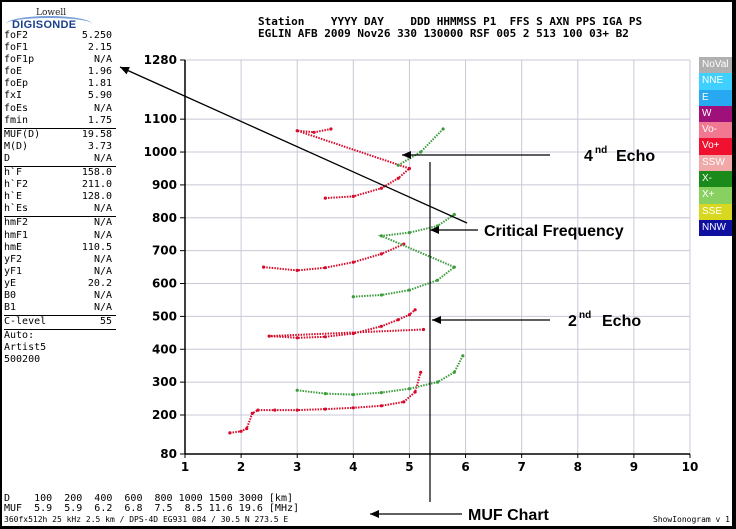 The image size is (736, 529). What do you see at coordinates (16, 84) in the screenshot?
I see `parameter-name: foEp` at bounding box center [16, 84].